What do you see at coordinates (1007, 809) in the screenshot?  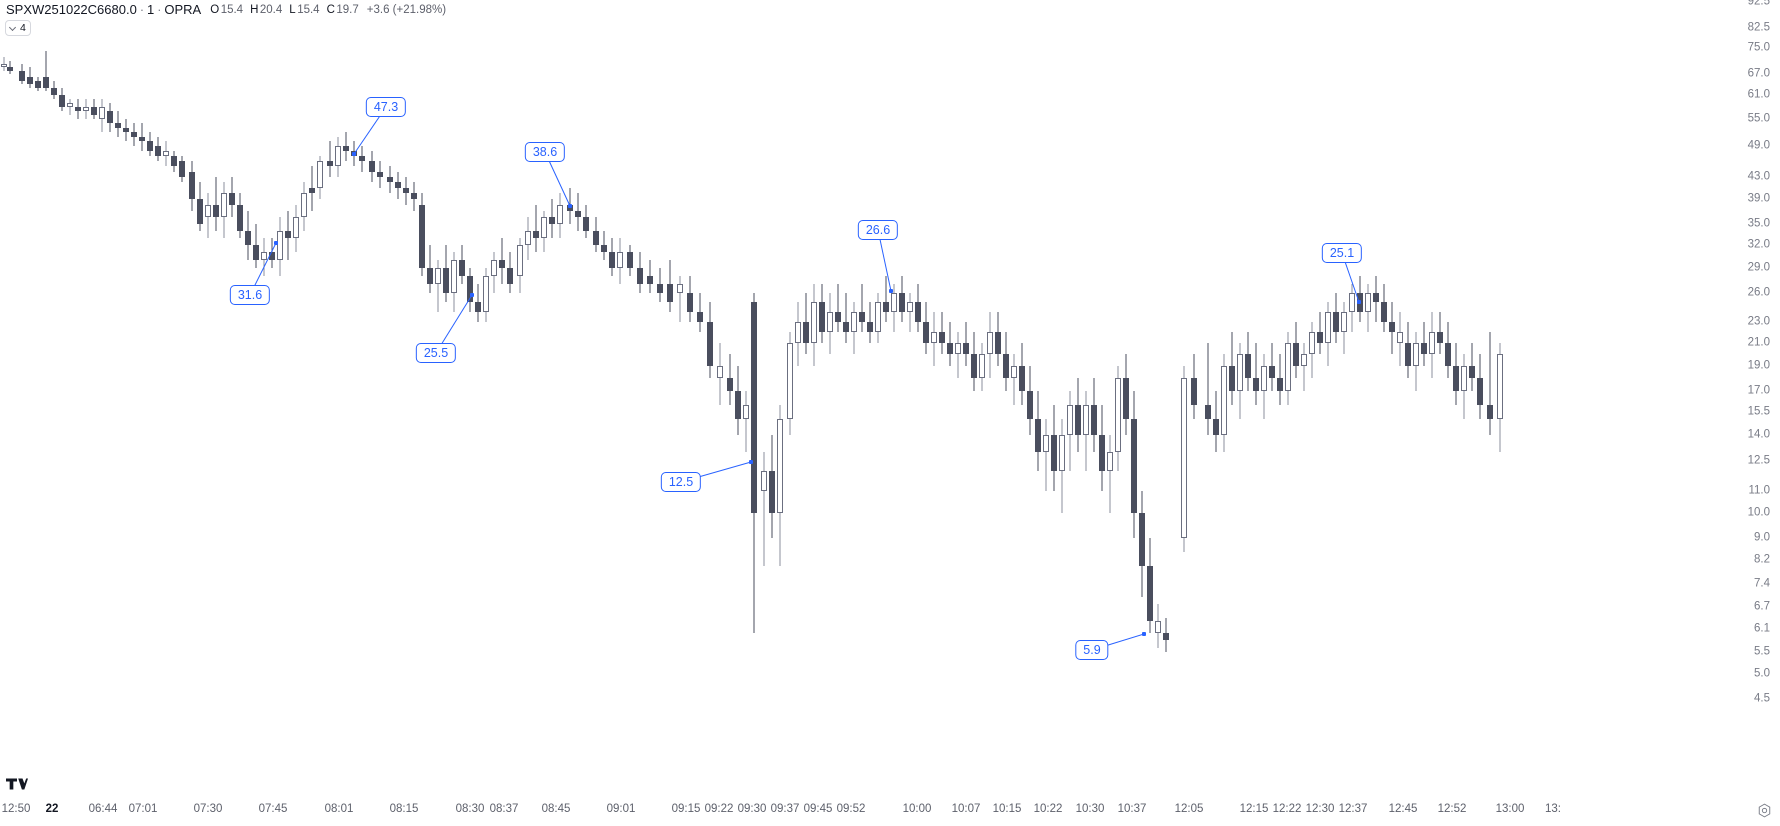 I see `time-tick: 10:15` at bounding box center [1007, 809].